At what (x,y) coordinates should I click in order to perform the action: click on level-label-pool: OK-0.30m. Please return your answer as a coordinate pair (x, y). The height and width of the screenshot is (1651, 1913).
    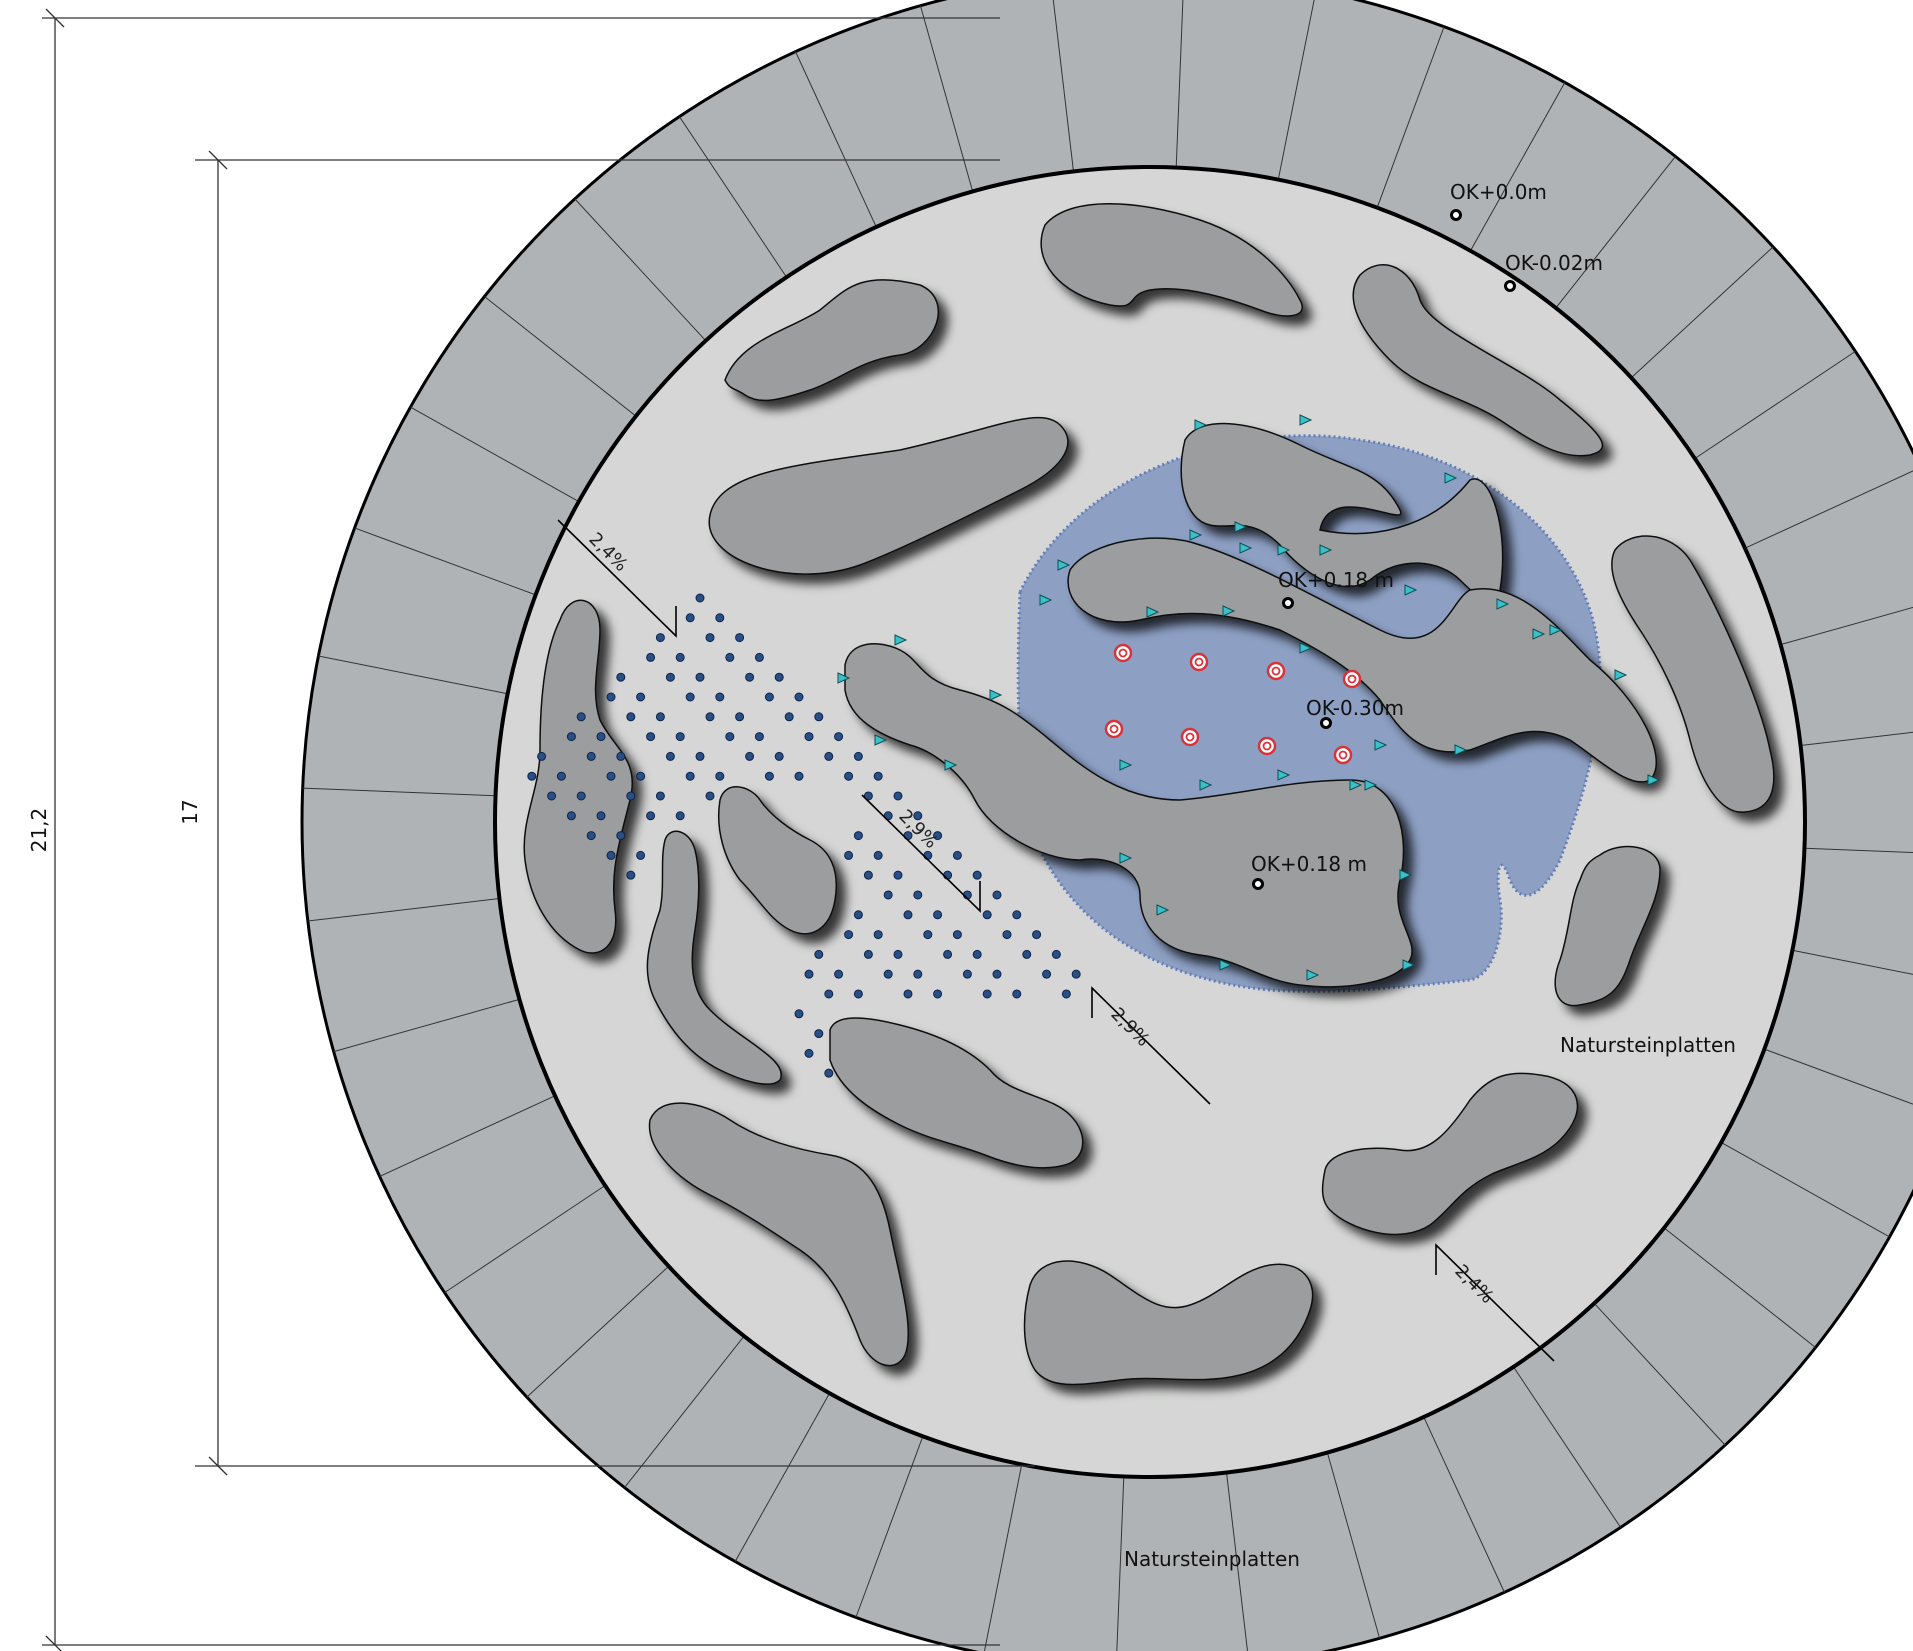
    Looking at the image, I should click on (1355, 708).